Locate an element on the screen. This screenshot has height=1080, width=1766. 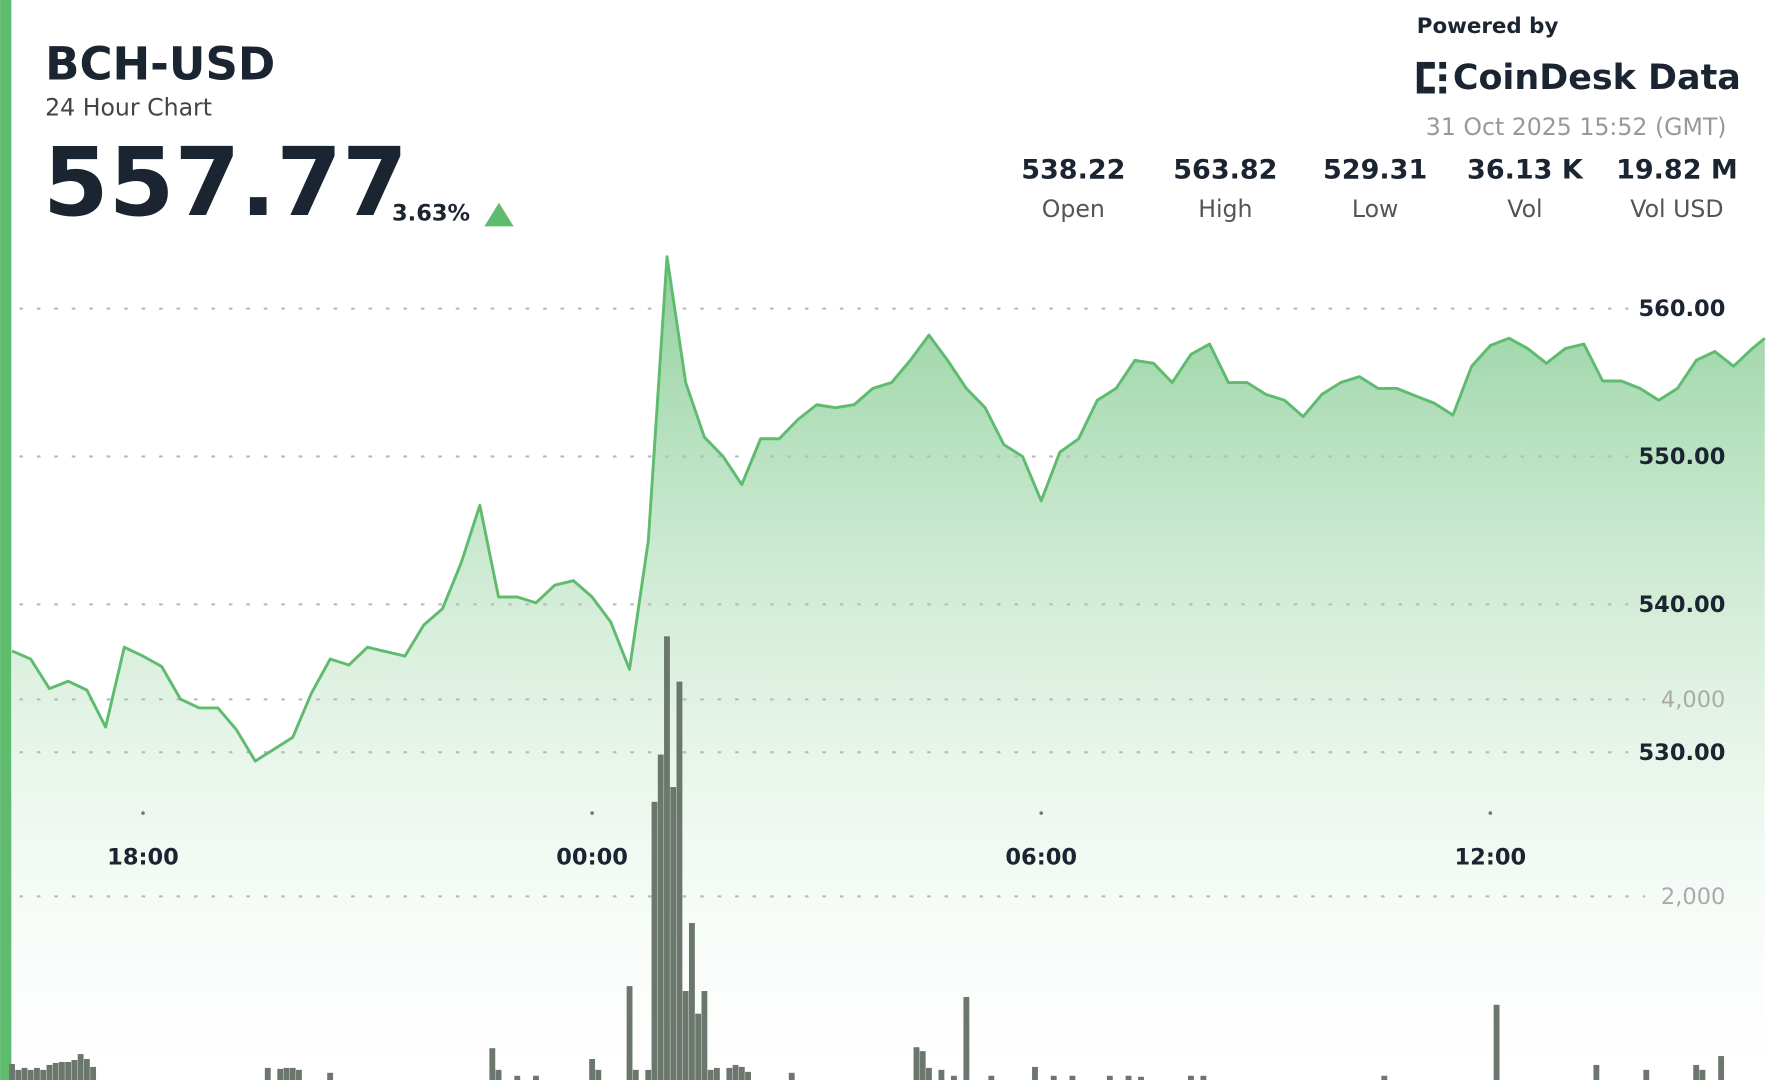
y-tick-label: 550.00 is located at coordinates (1681, 457).